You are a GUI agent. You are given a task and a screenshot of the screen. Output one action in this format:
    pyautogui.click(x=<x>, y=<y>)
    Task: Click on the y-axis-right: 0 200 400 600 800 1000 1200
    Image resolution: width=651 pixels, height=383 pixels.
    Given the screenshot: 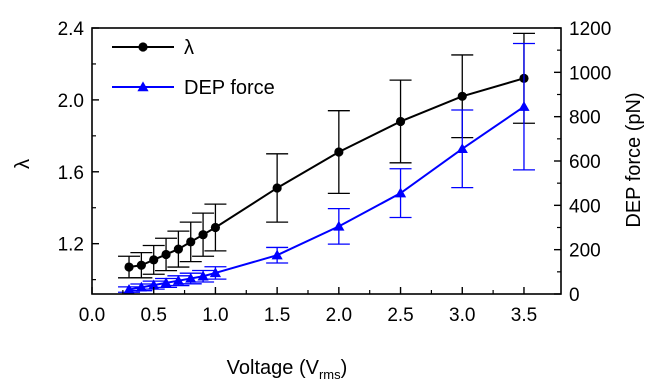 What is the action you would take?
    pyautogui.click(x=582, y=162)
    